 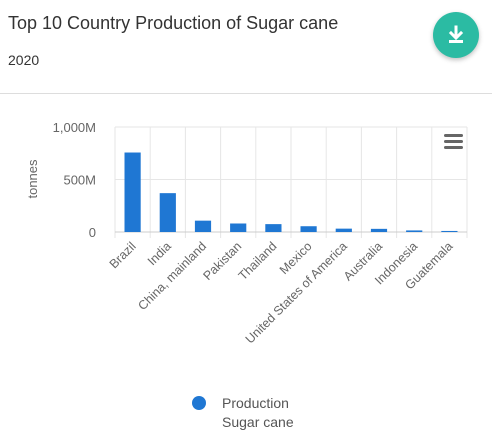 I want to click on download-icon, so click(x=456, y=34).